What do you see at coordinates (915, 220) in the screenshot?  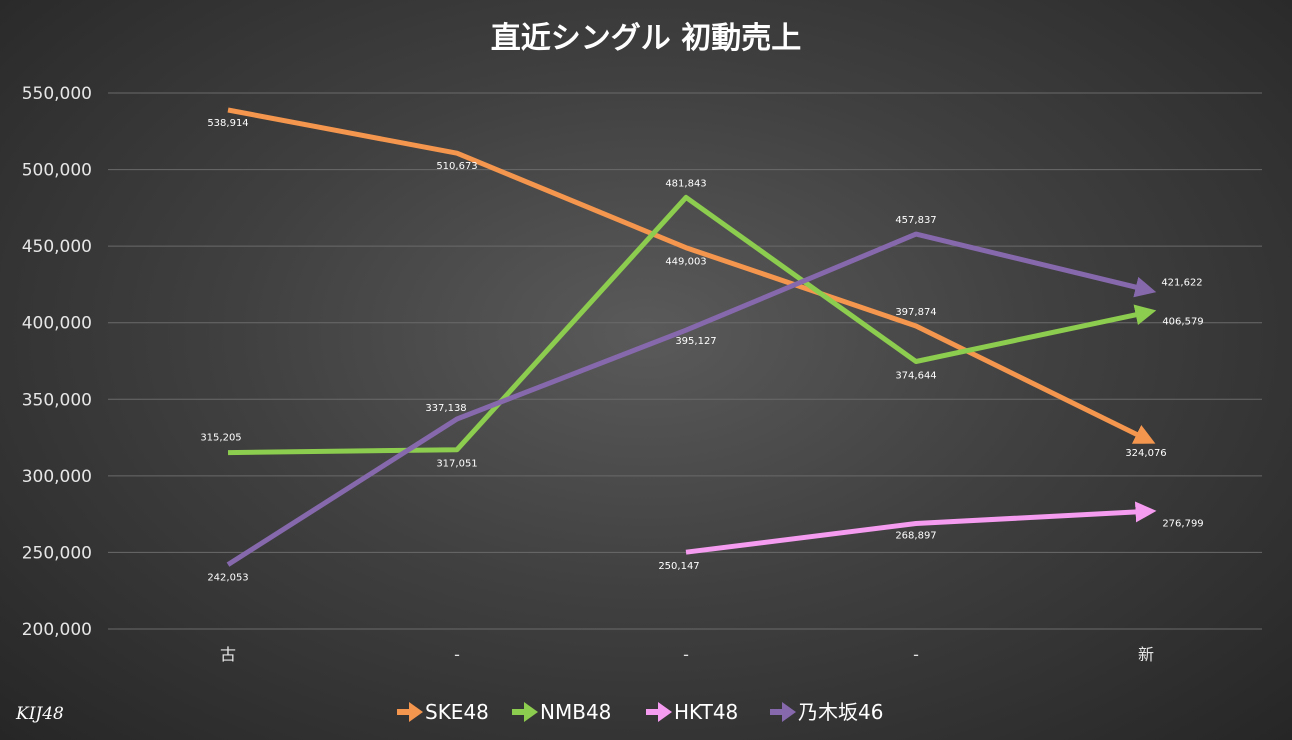 I see `data-label: 457,837` at bounding box center [915, 220].